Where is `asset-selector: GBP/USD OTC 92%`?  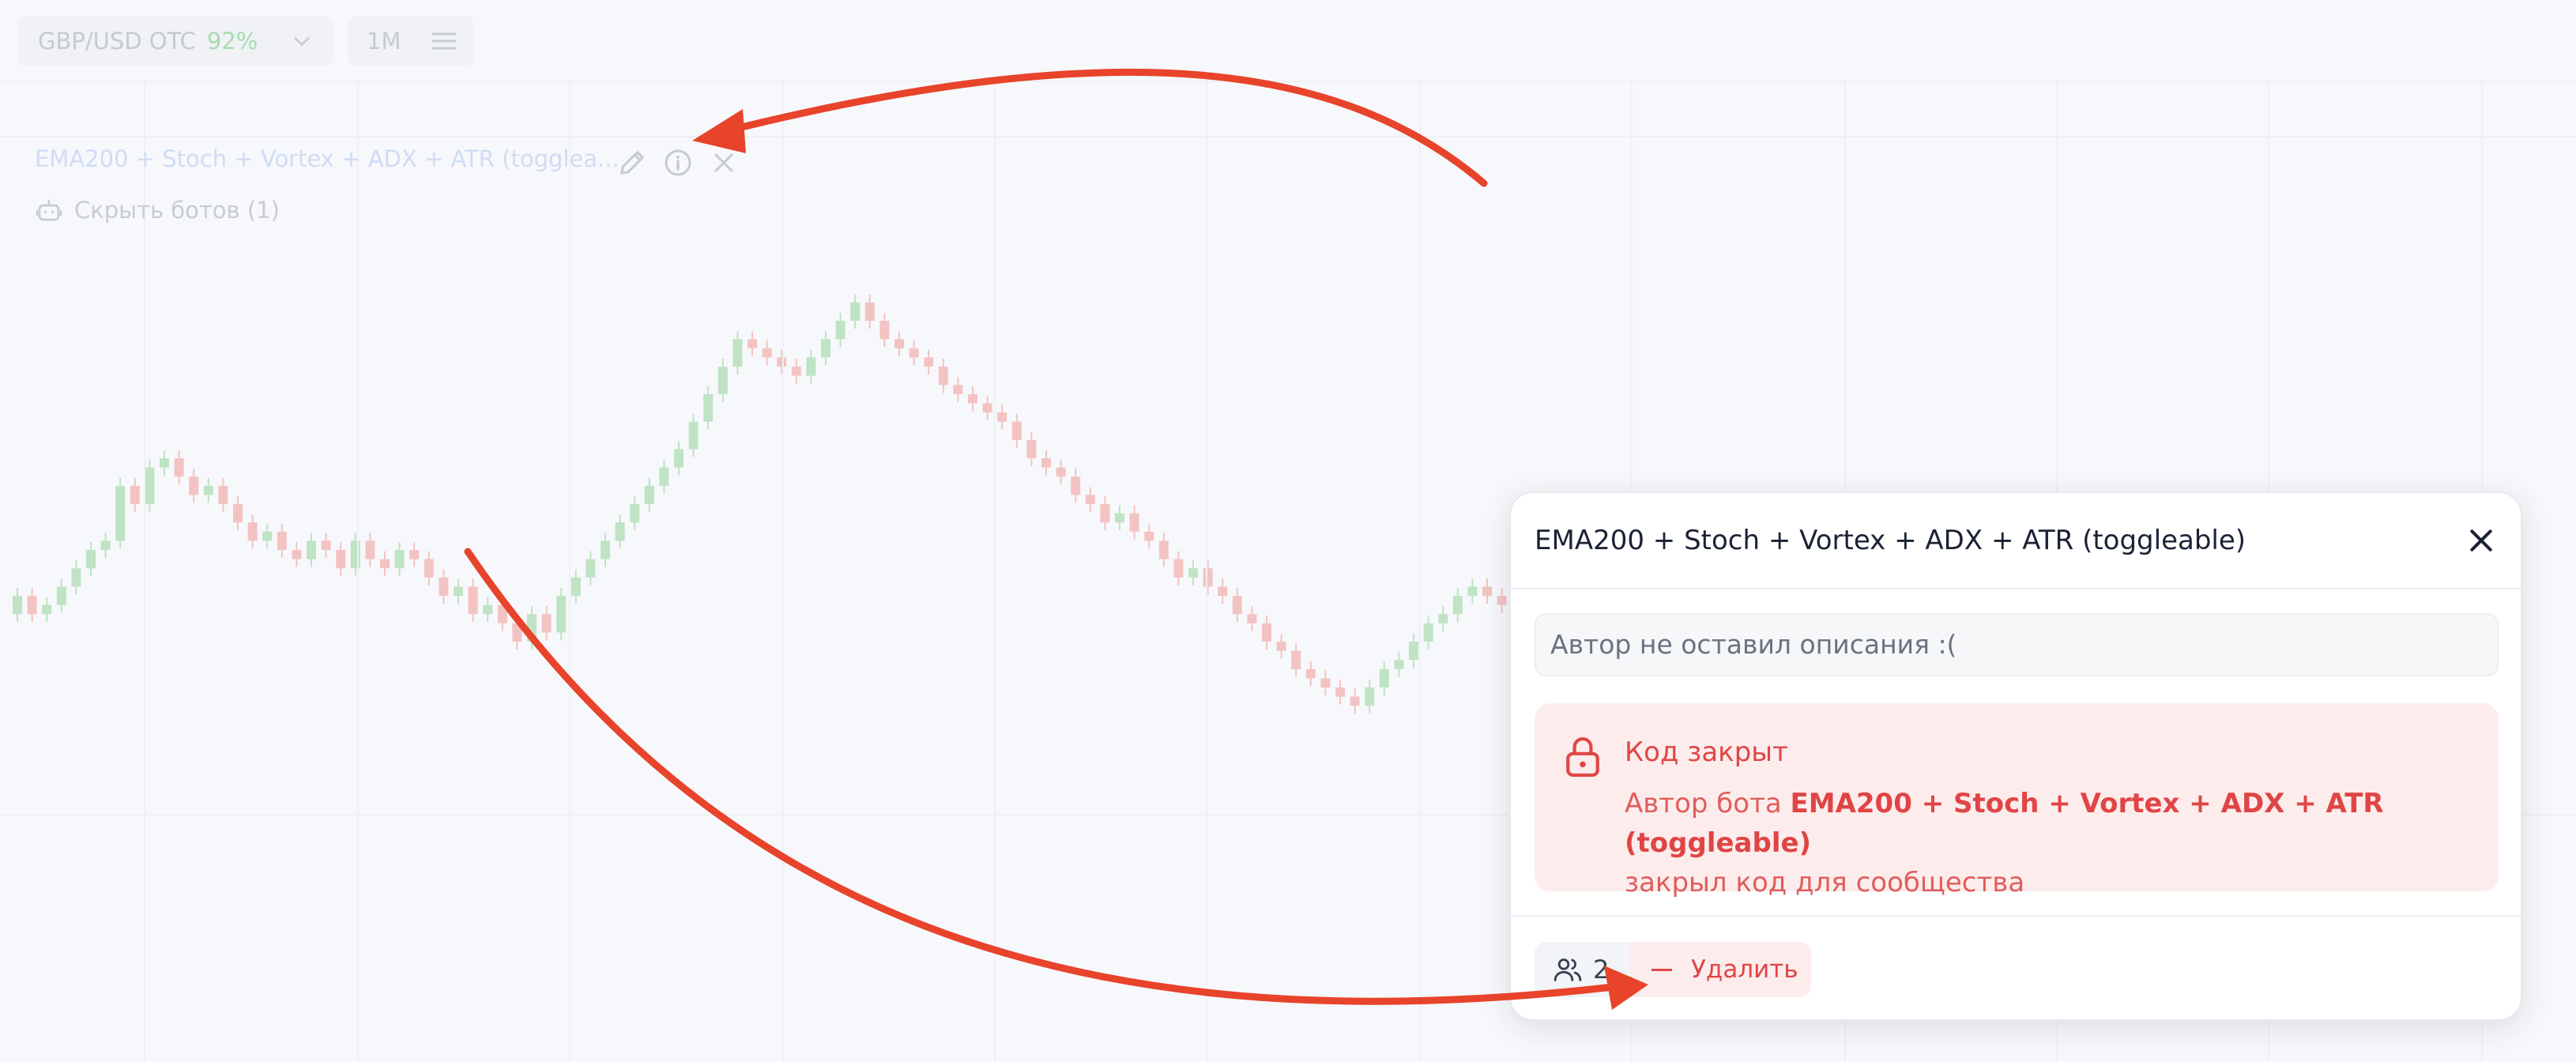
asset-selector: GBP/USD OTC 92% is located at coordinates (175, 41).